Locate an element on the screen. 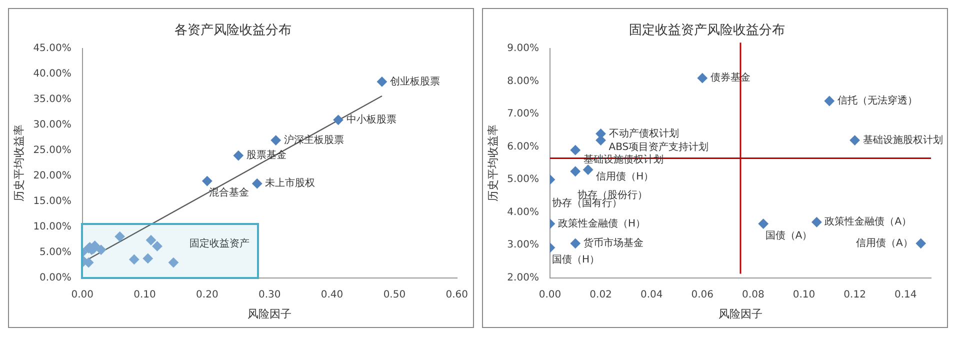 The image size is (959, 338). x-tick-label: 0.60 is located at coordinates (457, 294).